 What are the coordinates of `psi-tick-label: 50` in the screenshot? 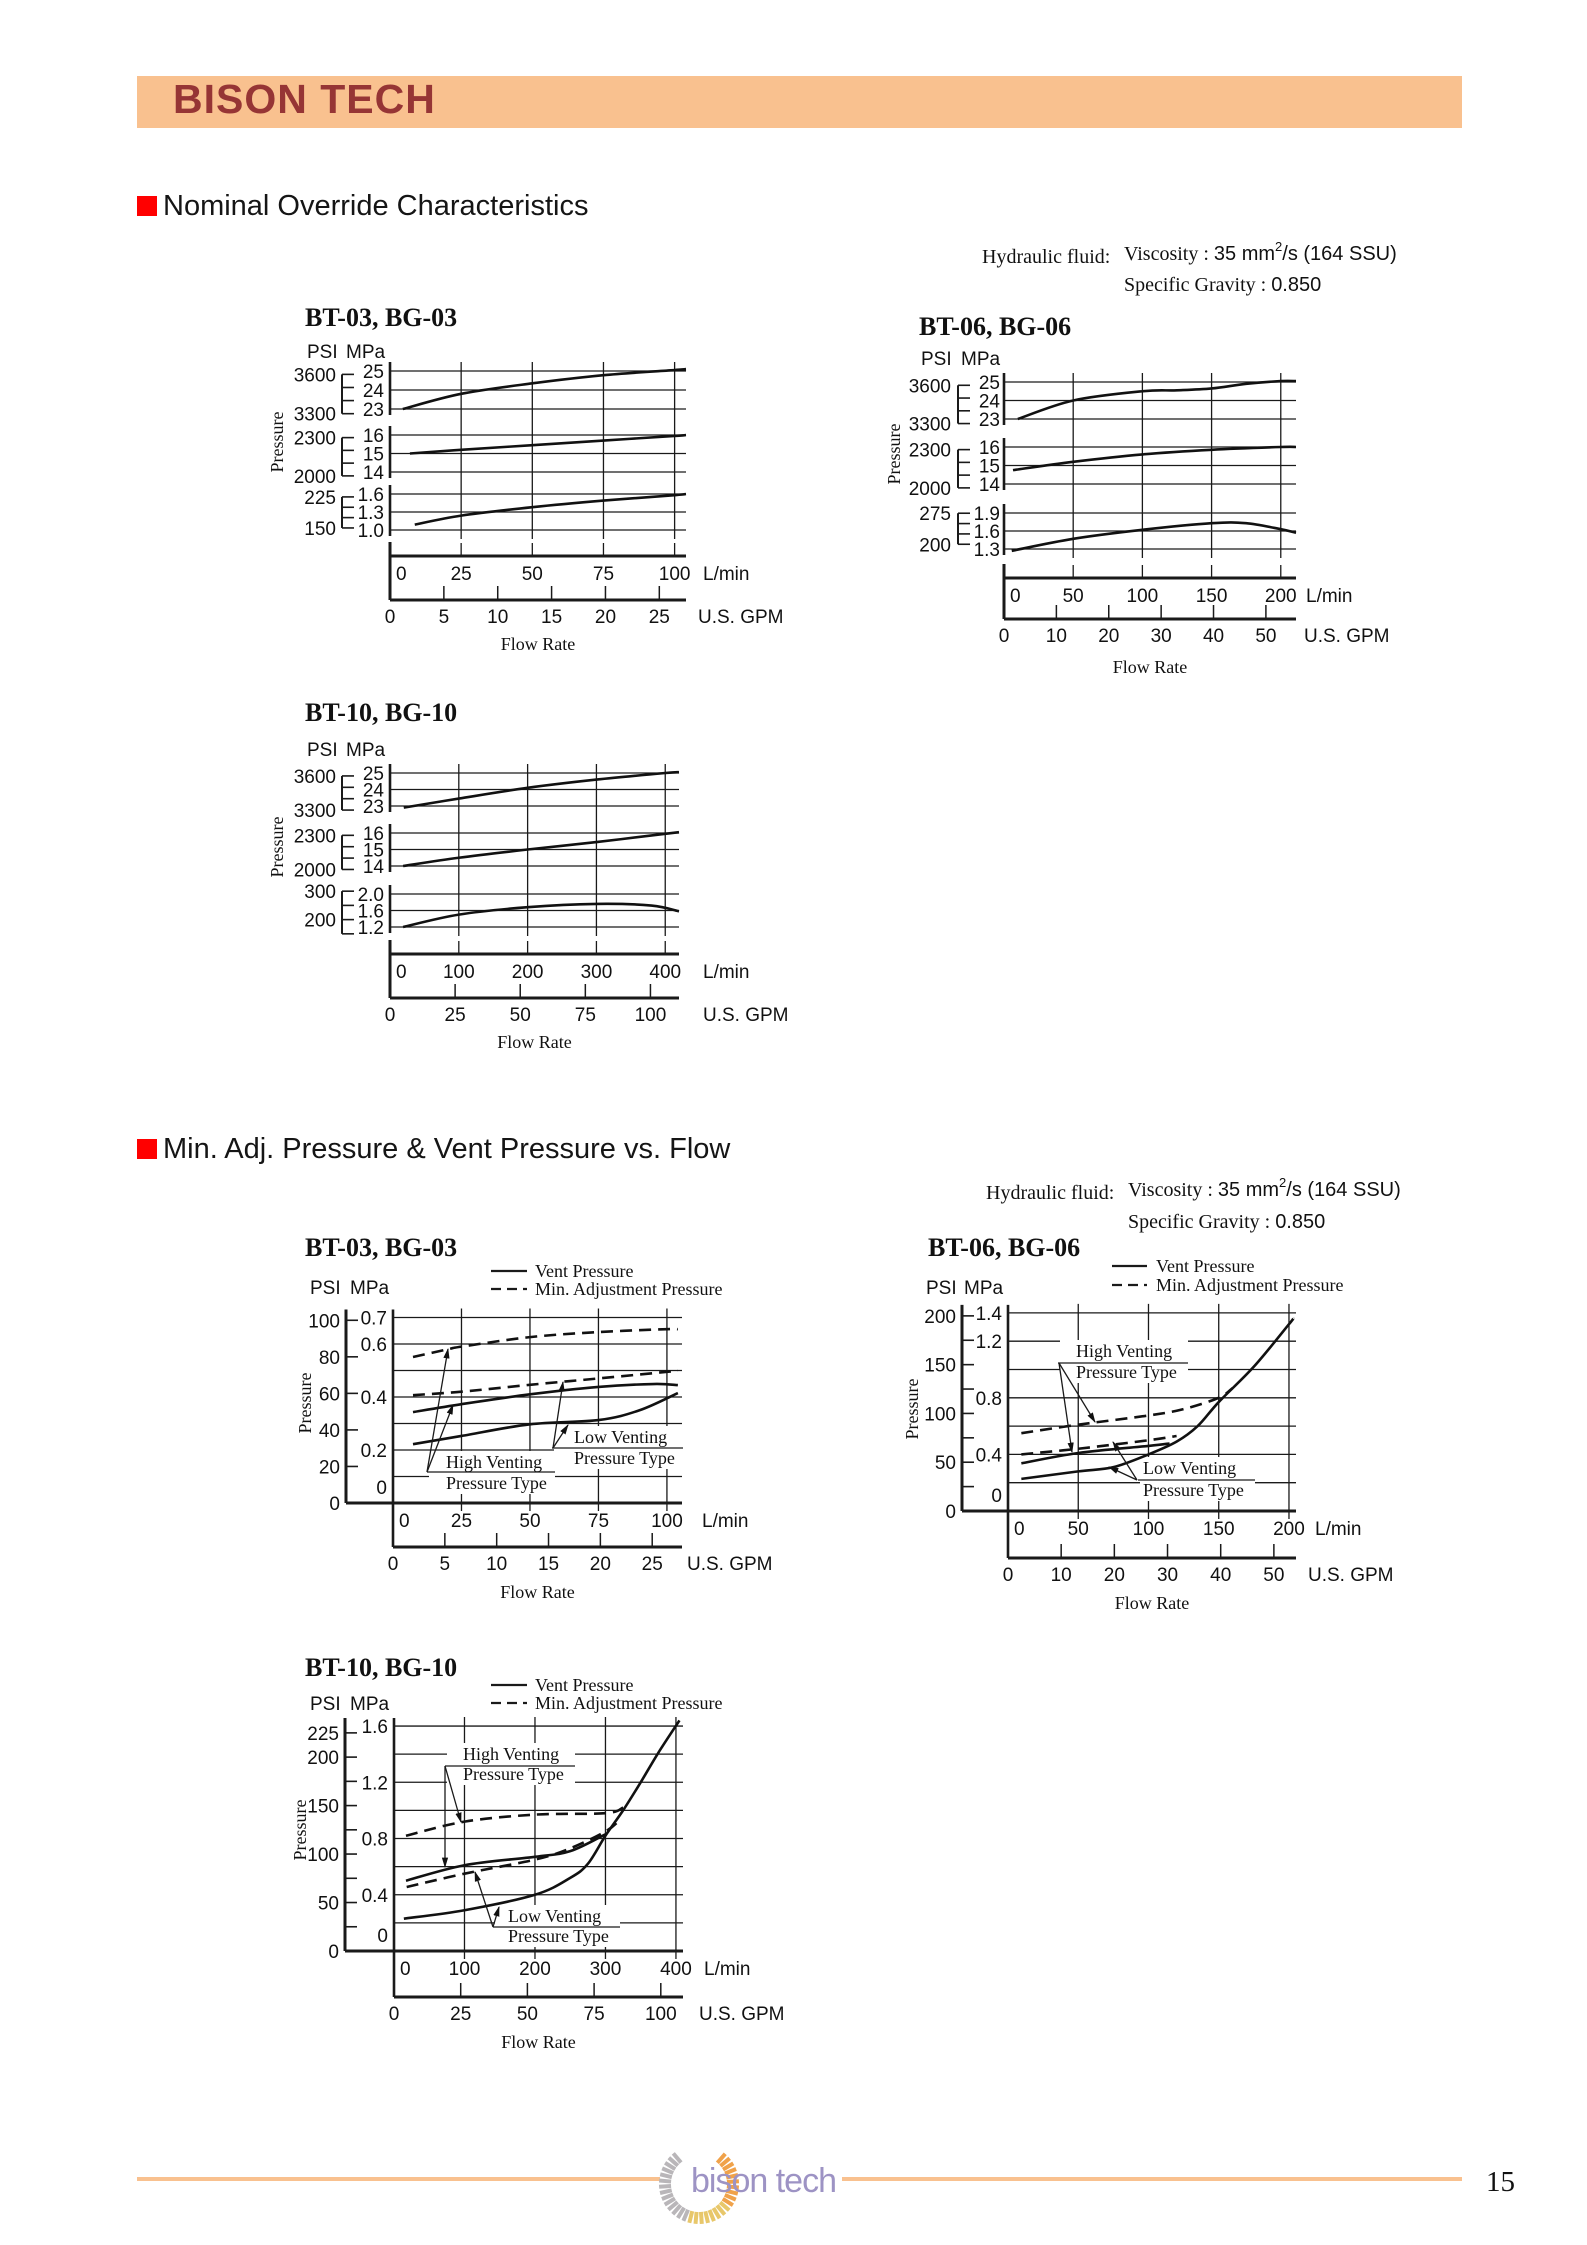 It's located at (945, 1463).